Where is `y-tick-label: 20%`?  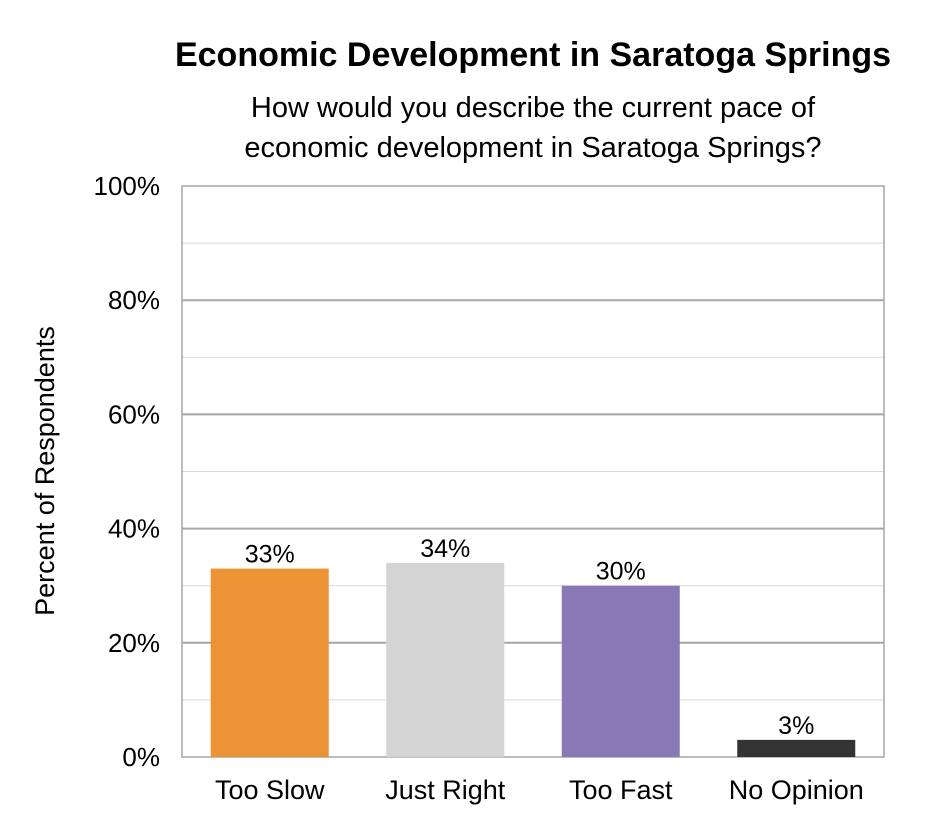
y-tick-label: 20% is located at coordinates (134, 643).